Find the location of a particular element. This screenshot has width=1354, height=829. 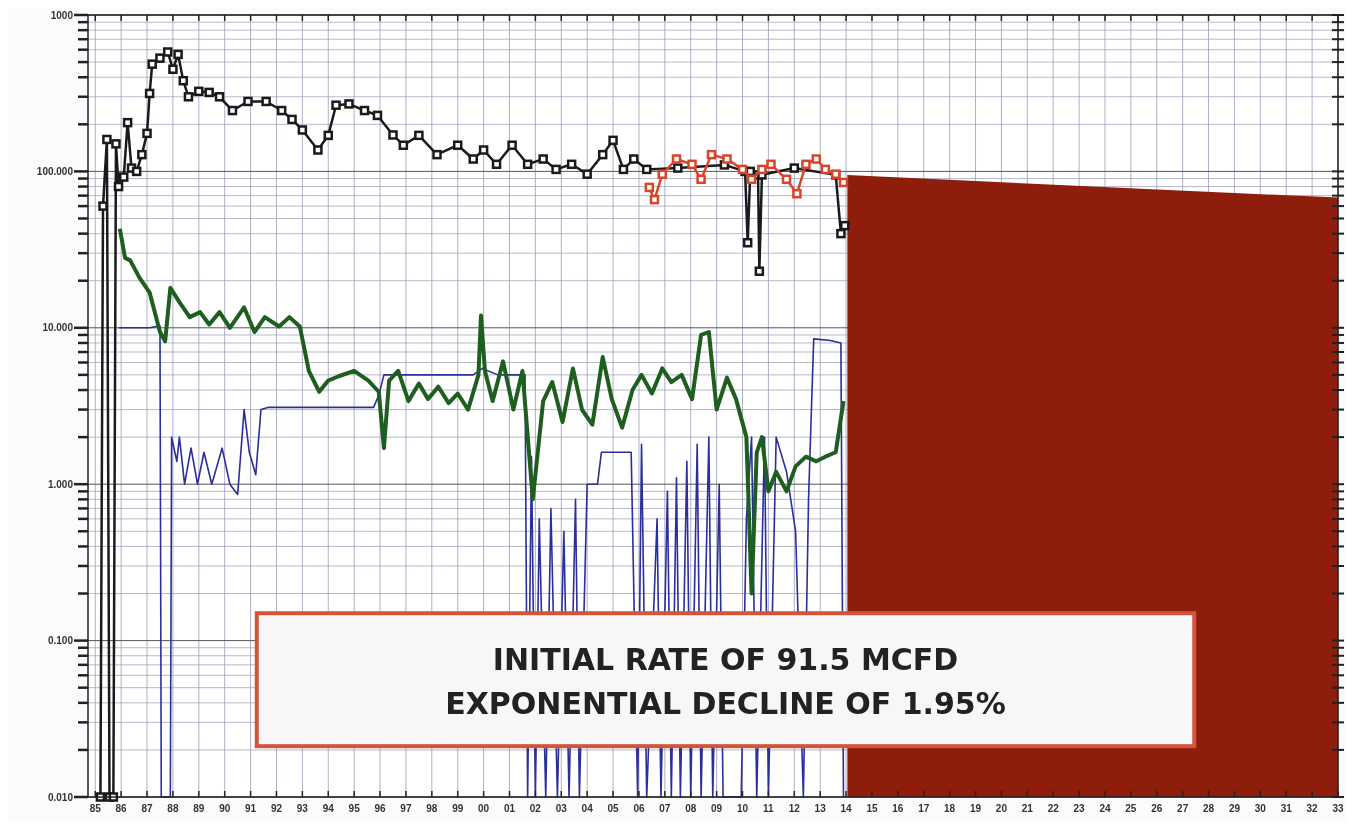

x-tick-label: 31 is located at coordinates (1286, 808).